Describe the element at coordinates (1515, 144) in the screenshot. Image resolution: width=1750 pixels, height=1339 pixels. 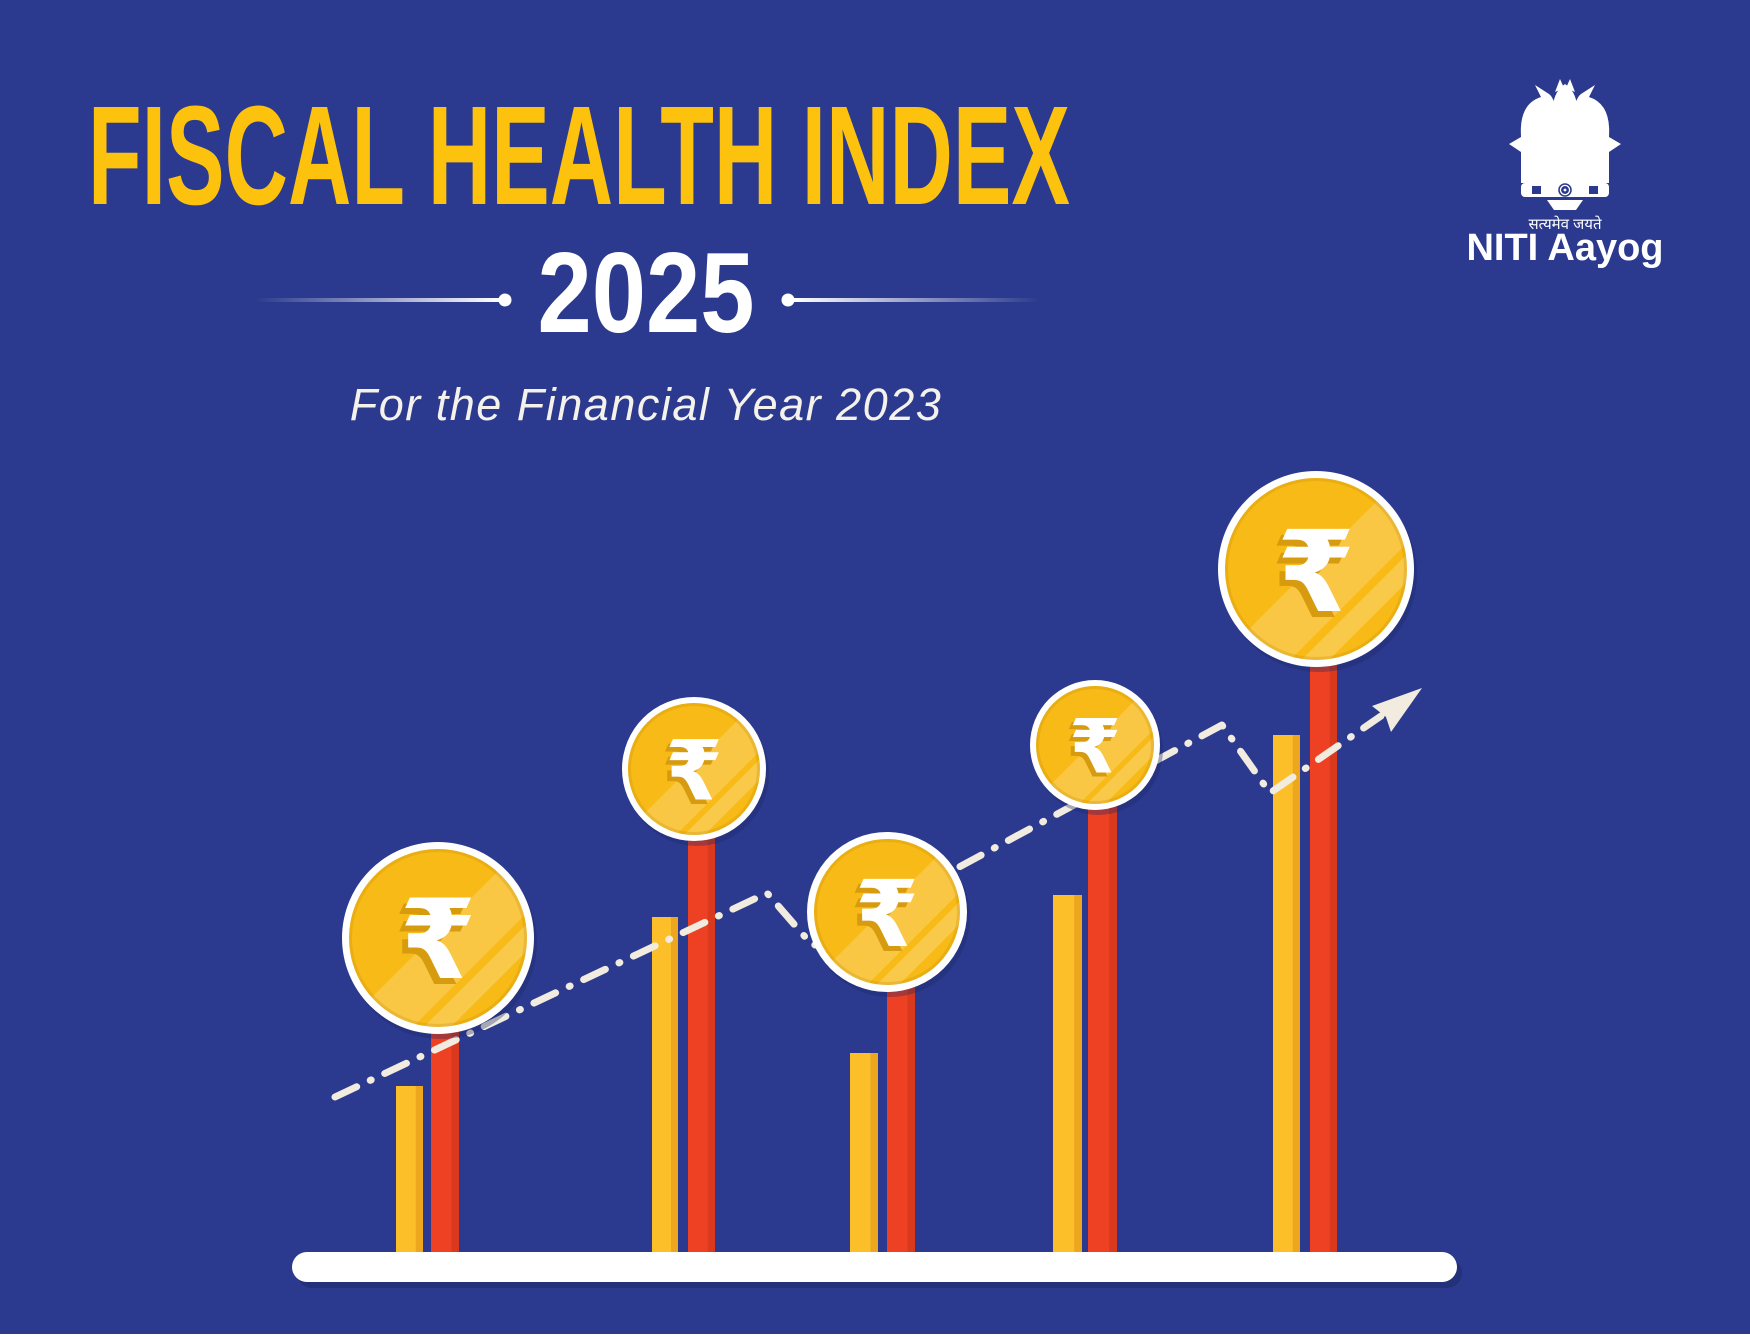
I see `emblem-left-mane` at that location.